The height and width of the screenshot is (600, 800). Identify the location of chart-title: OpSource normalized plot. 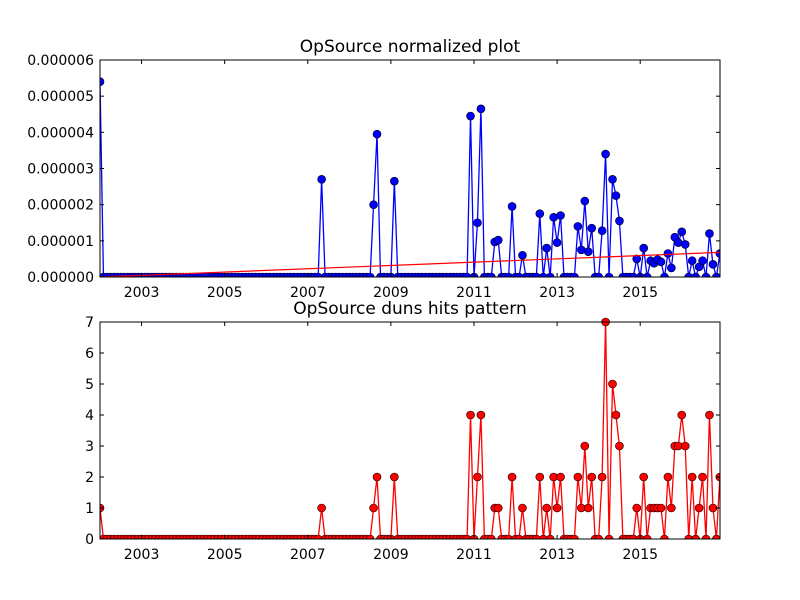
(410, 47).